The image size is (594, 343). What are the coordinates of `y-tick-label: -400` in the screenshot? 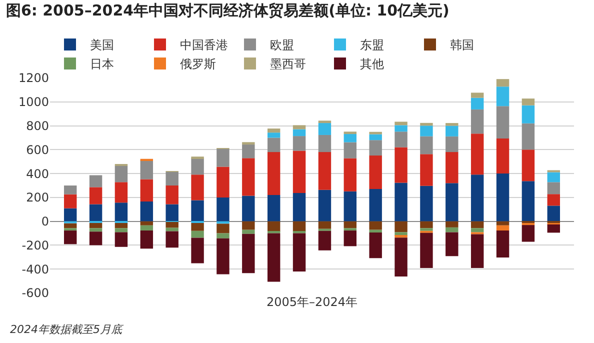 It's located at (35, 269).